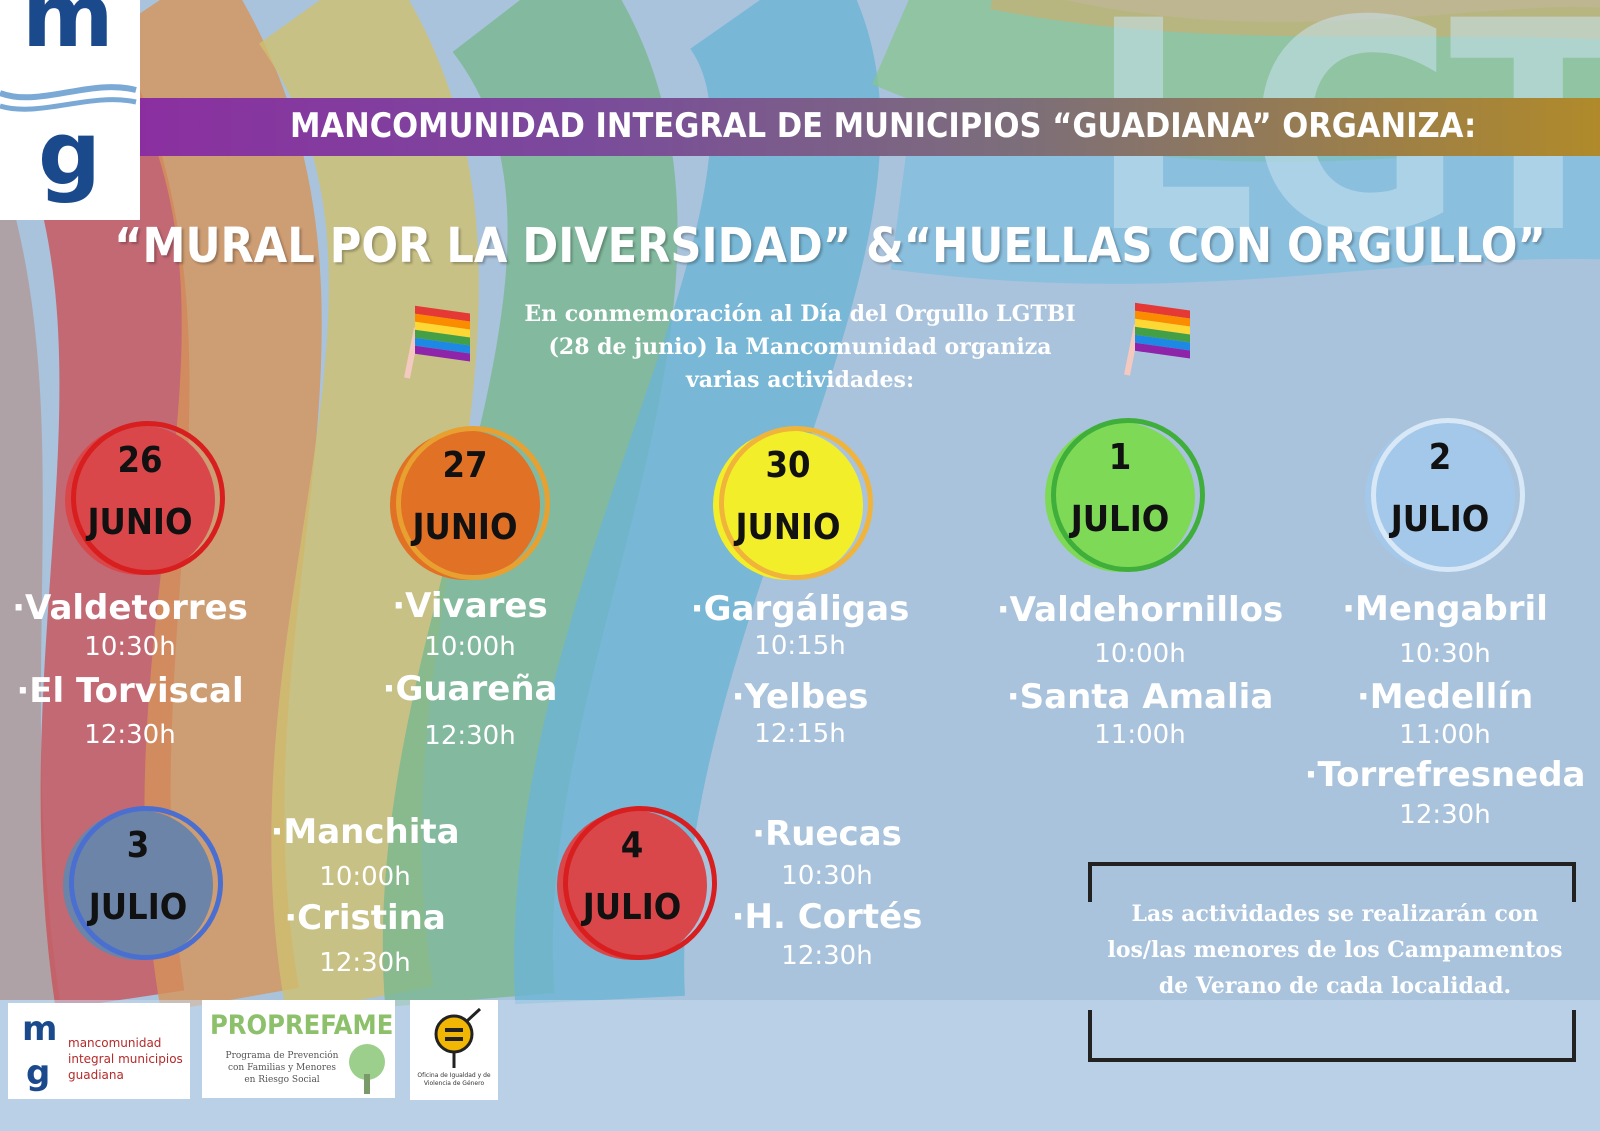 The height and width of the screenshot is (1131, 1600). What do you see at coordinates (138, 845) in the screenshot?
I see `day-number: 3` at bounding box center [138, 845].